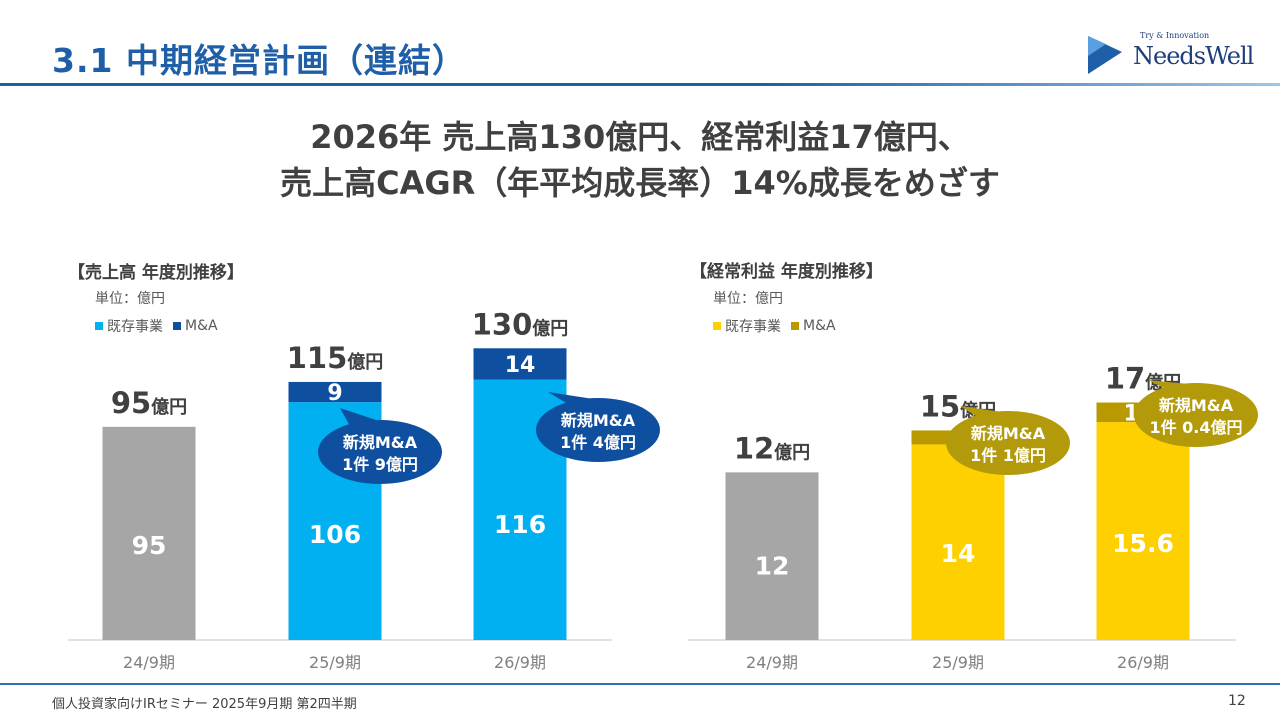  I want to click on footer-divider, so click(640, 684).